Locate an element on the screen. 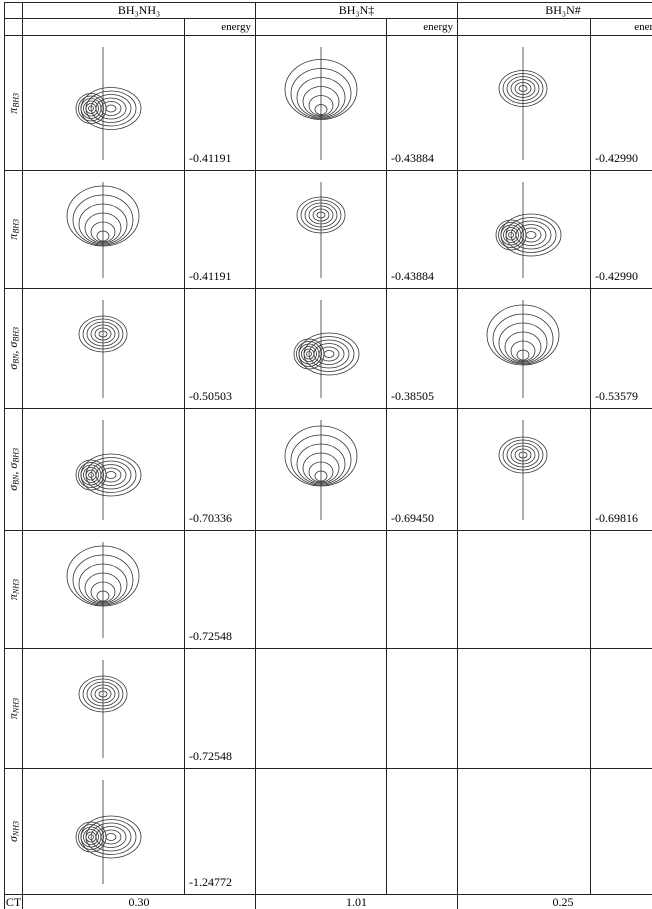 Image resolution: width=652 pixels, height=909 pixels. energy-cell: -0.38505 is located at coordinates (422, 348).